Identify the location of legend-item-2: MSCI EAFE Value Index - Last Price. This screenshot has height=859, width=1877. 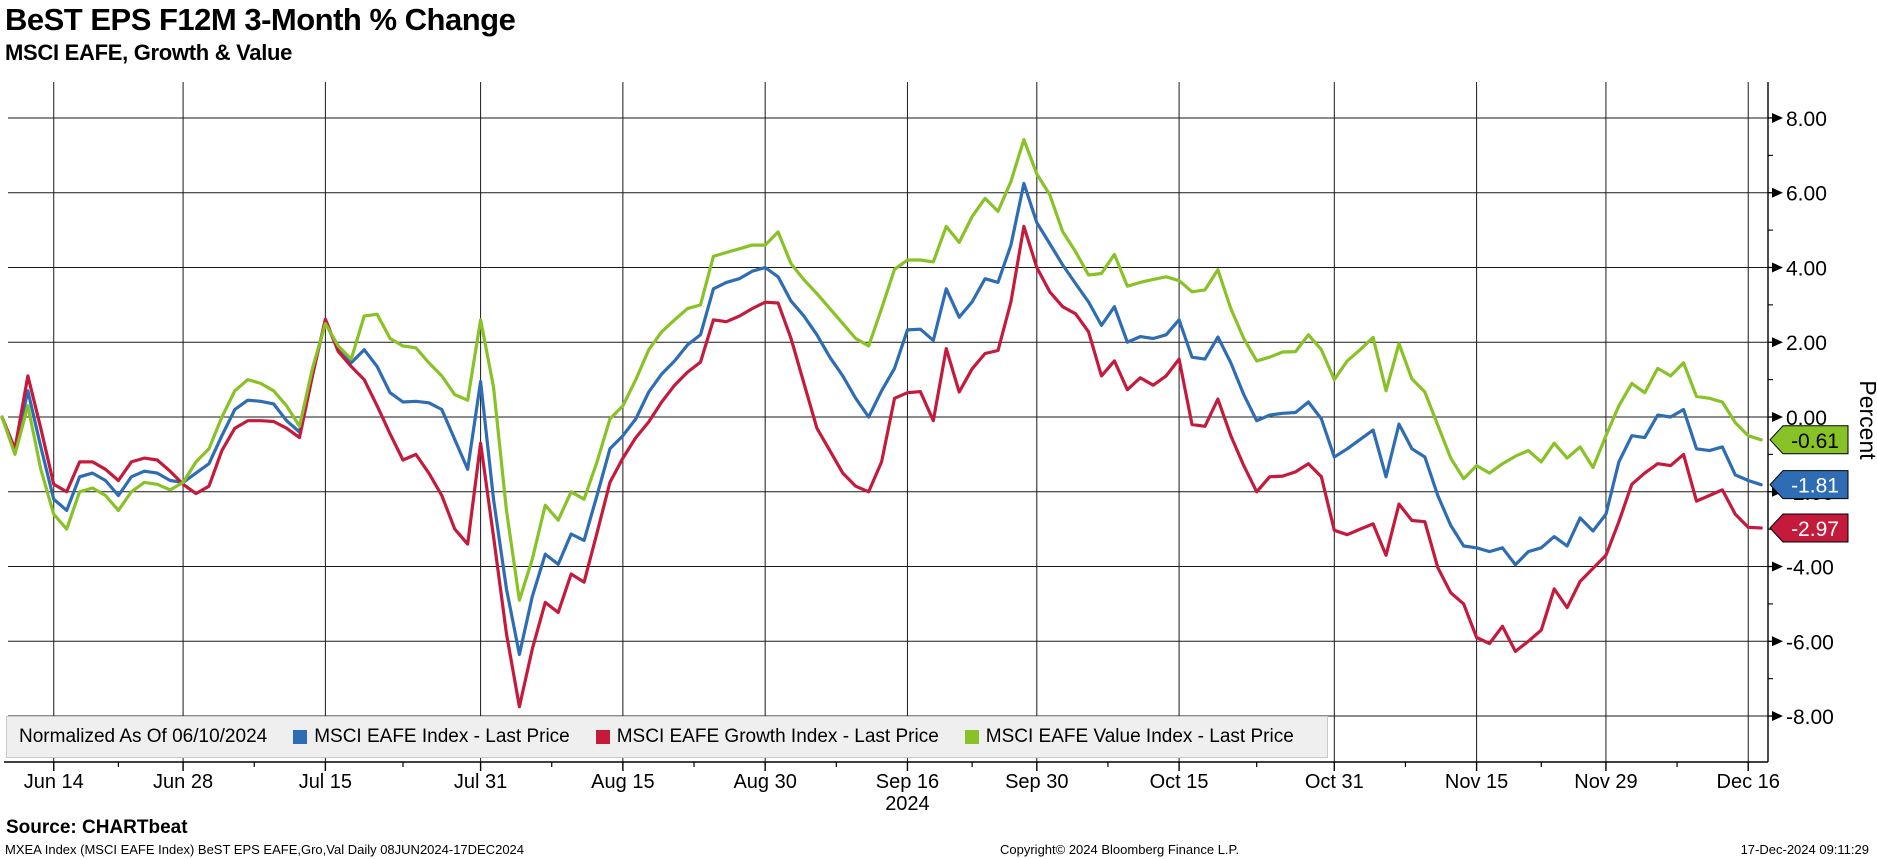
(1129, 737).